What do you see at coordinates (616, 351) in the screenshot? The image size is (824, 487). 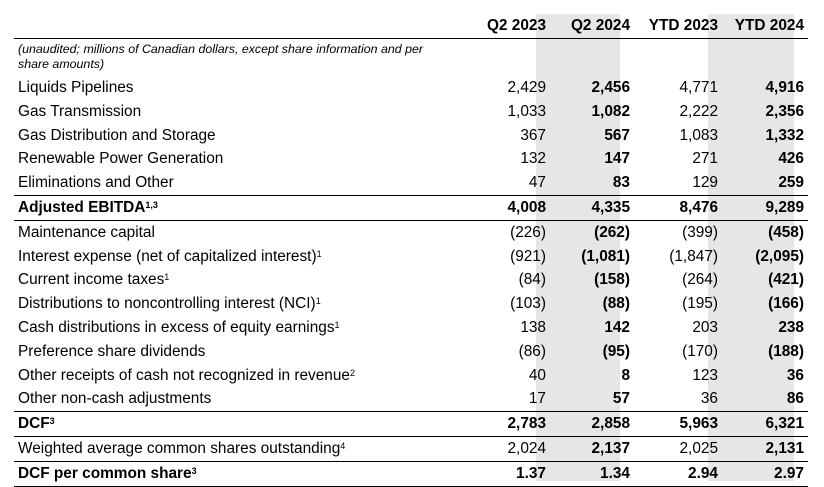 I see `cell-value: (95)` at bounding box center [616, 351].